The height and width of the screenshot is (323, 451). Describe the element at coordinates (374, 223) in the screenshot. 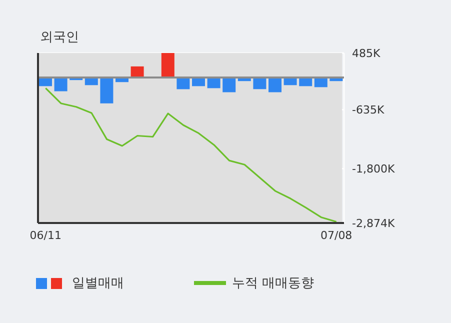

I see `y-tick-label: -2,874K` at that location.